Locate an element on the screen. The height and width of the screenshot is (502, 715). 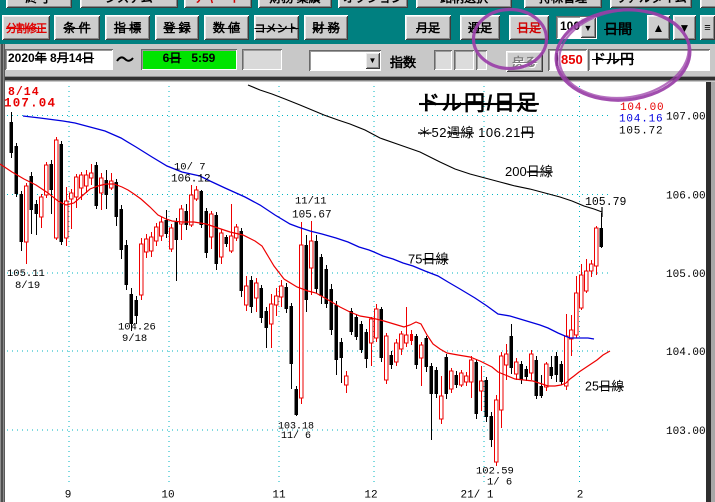
svg-text: 10 is located at coordinates (167, 496).